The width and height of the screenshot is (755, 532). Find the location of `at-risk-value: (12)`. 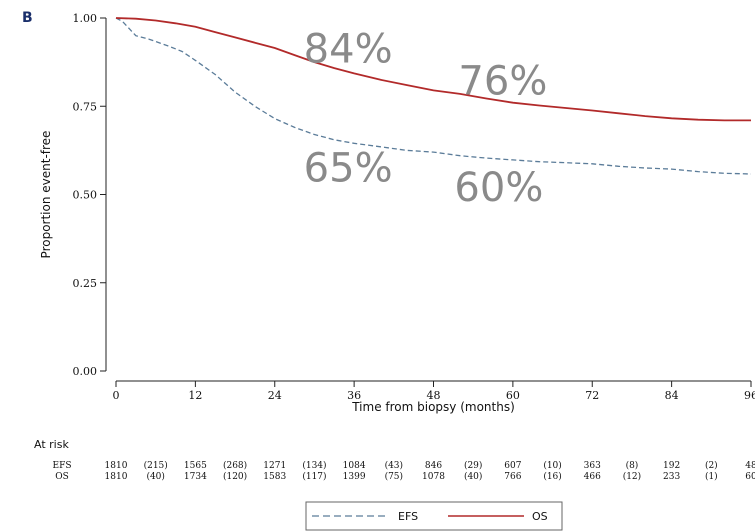

at-risk-value: (12) is located at coordinates (632, 476).